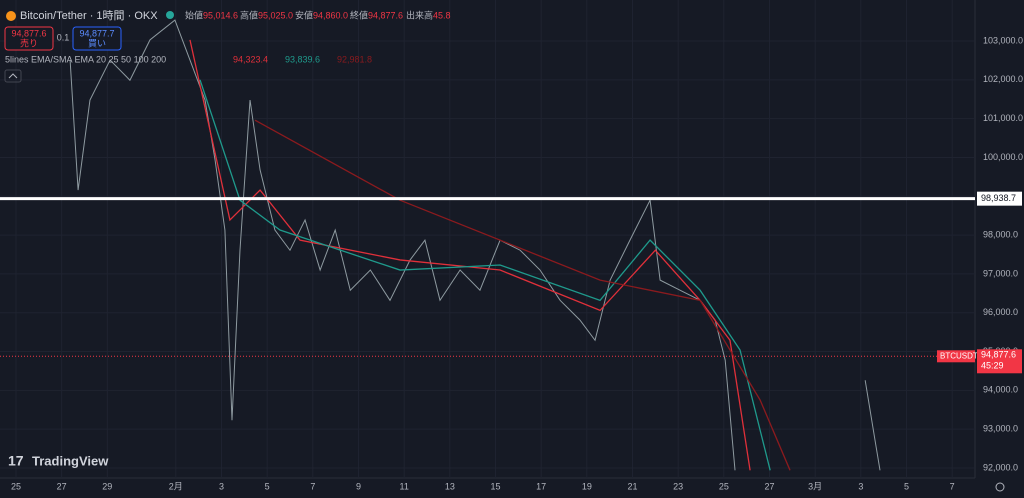 The height and width of the screenshot is (498, 1024). I want to click on logo-mark: 17, so click(16, 461).